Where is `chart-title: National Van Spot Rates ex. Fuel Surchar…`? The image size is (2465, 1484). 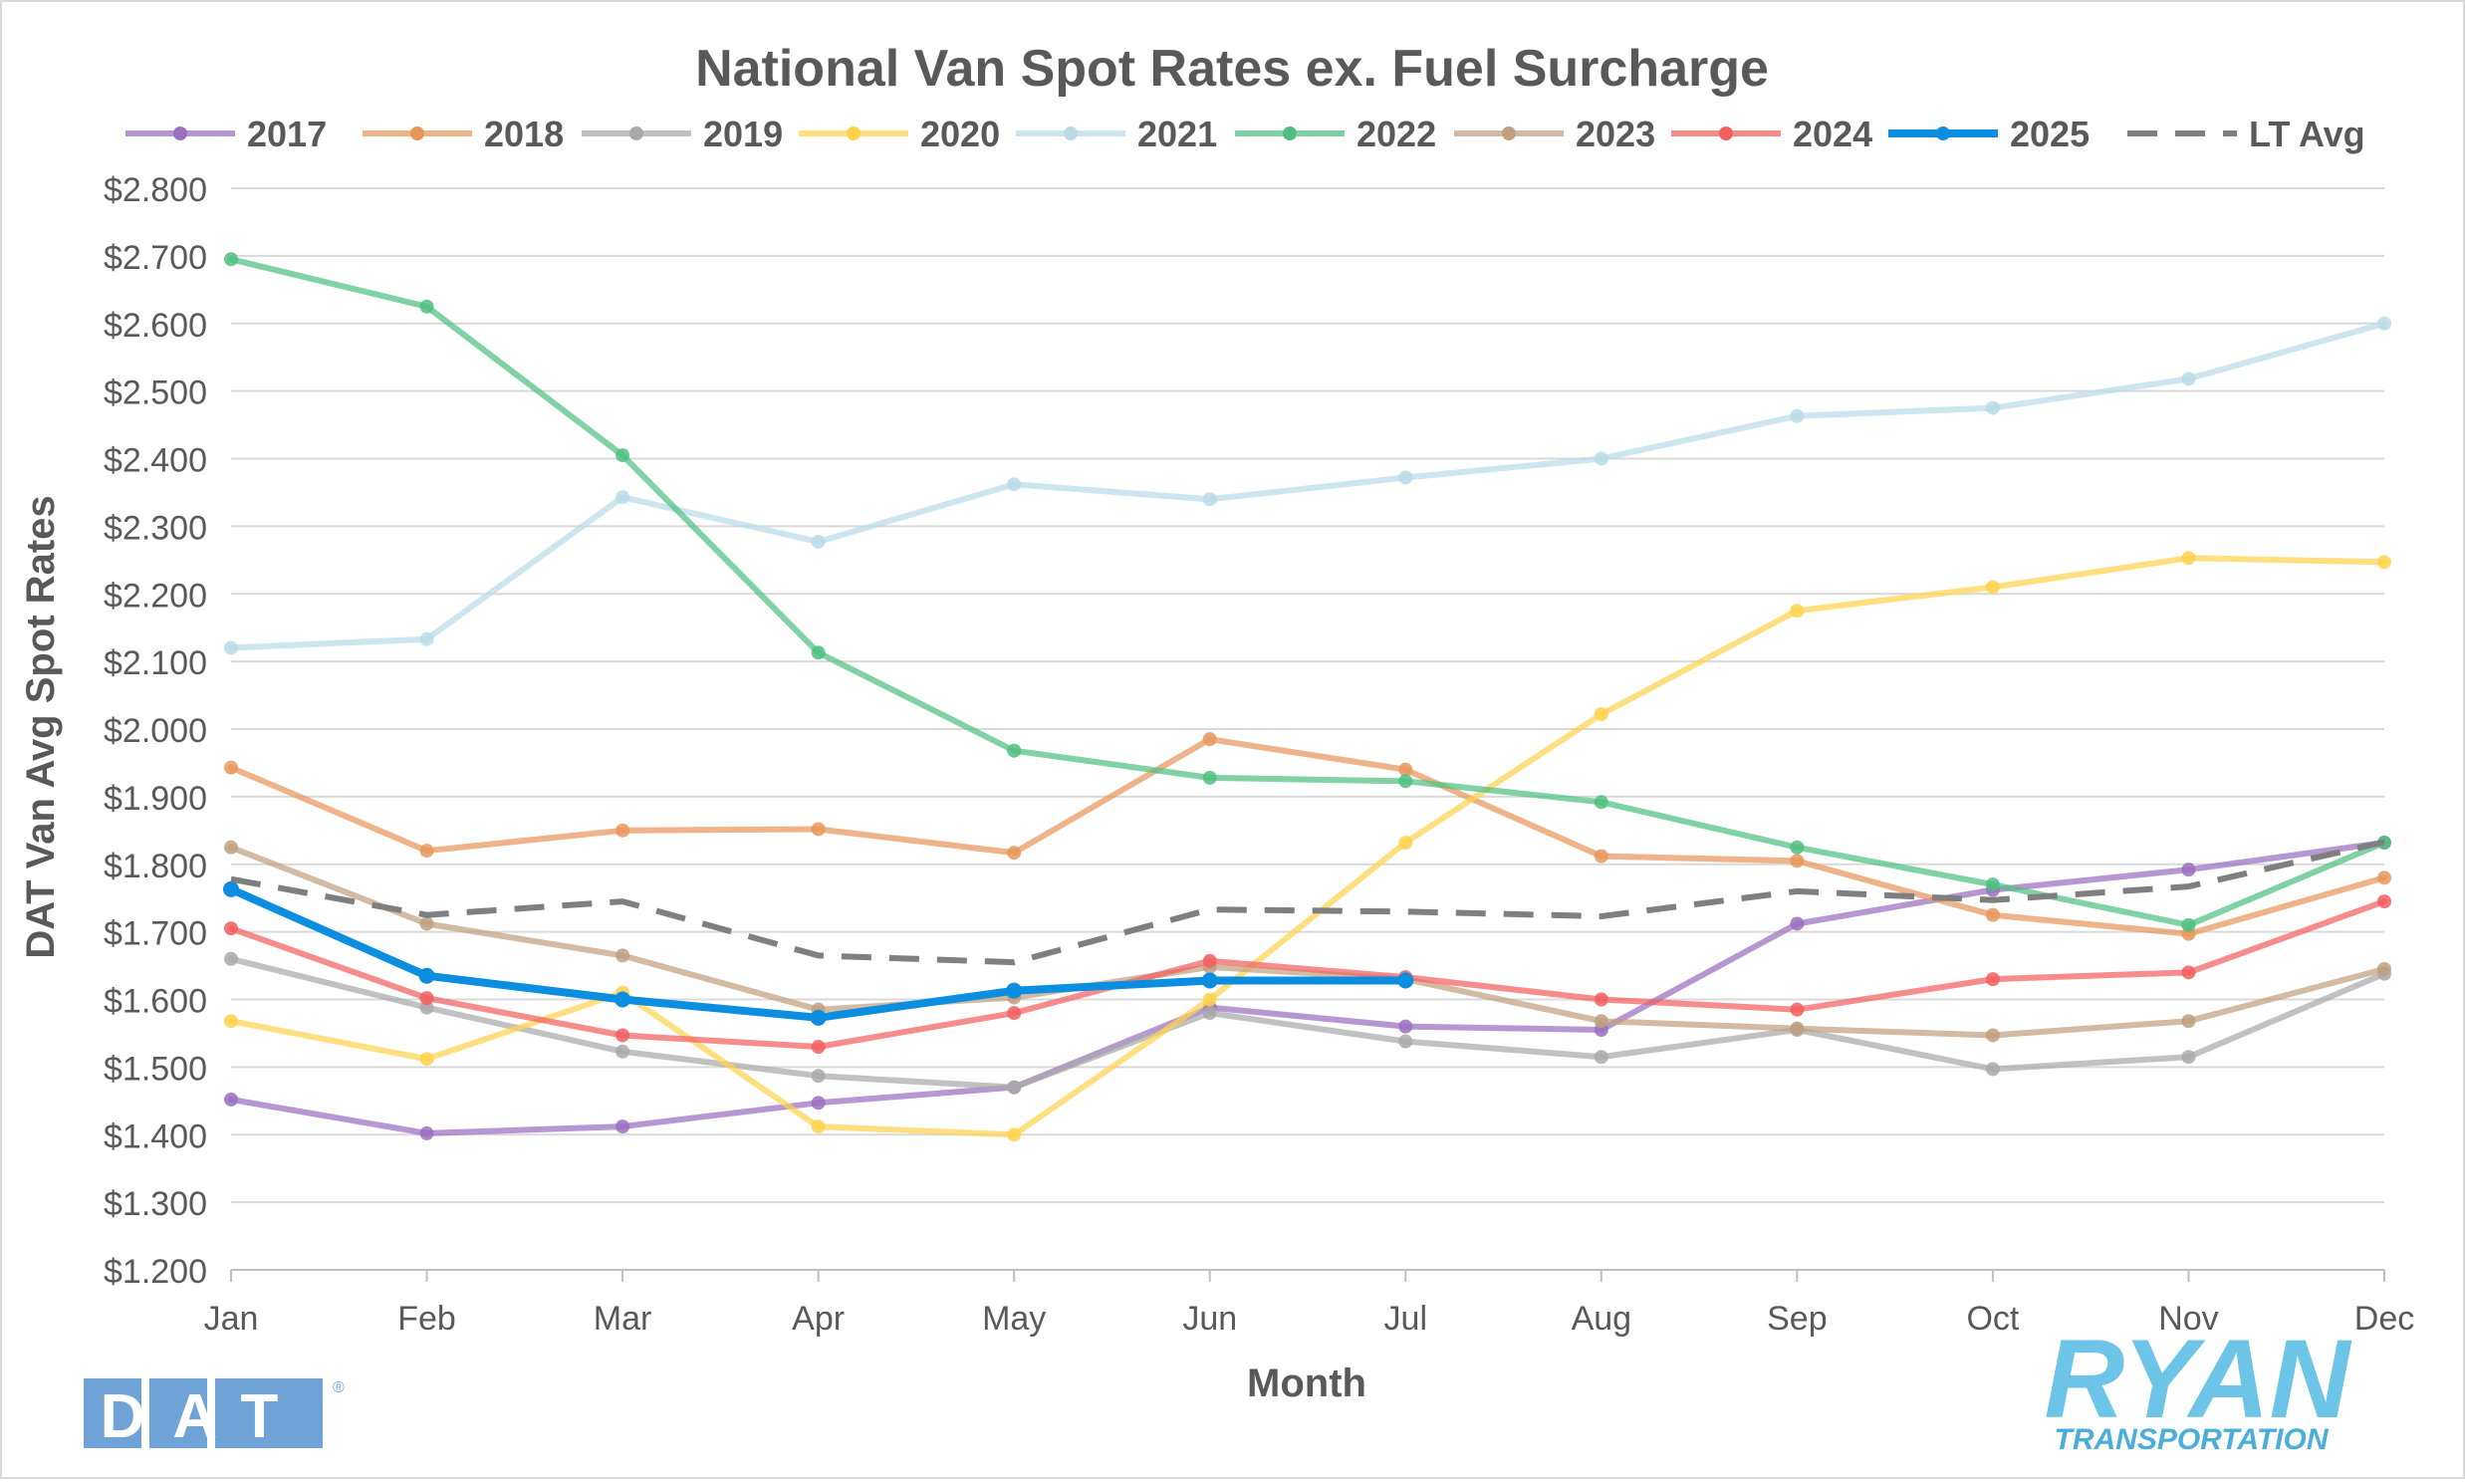
chart-title: National Van Spot Rates ex. Fuel Surchar… is located at coordinates (1232, 69).